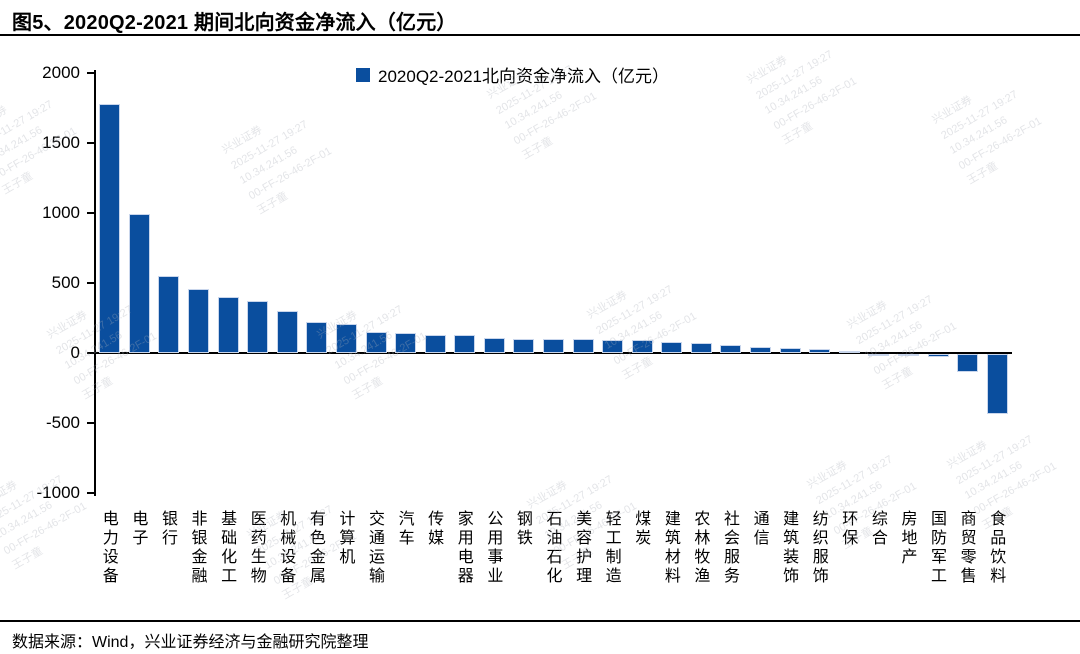  Describe the element at coordinates (256, 548) in the screenshot. I see `x-axis-label: 医药生物` at that location.